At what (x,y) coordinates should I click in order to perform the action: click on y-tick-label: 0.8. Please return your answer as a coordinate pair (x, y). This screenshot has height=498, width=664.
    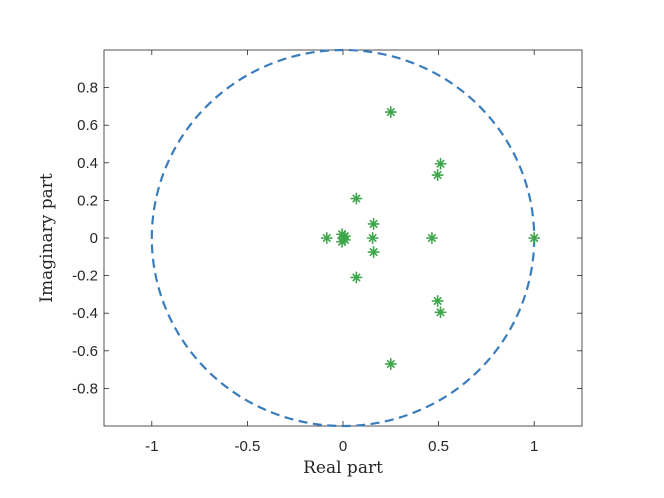
    Looking at the image, I should click on (87, 88).